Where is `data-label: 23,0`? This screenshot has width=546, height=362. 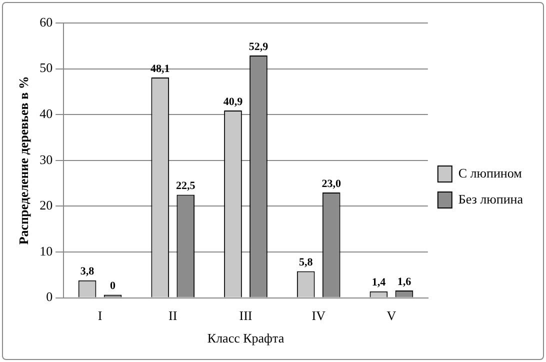 data-label: 23,0 is located at coordinates (332, 184).